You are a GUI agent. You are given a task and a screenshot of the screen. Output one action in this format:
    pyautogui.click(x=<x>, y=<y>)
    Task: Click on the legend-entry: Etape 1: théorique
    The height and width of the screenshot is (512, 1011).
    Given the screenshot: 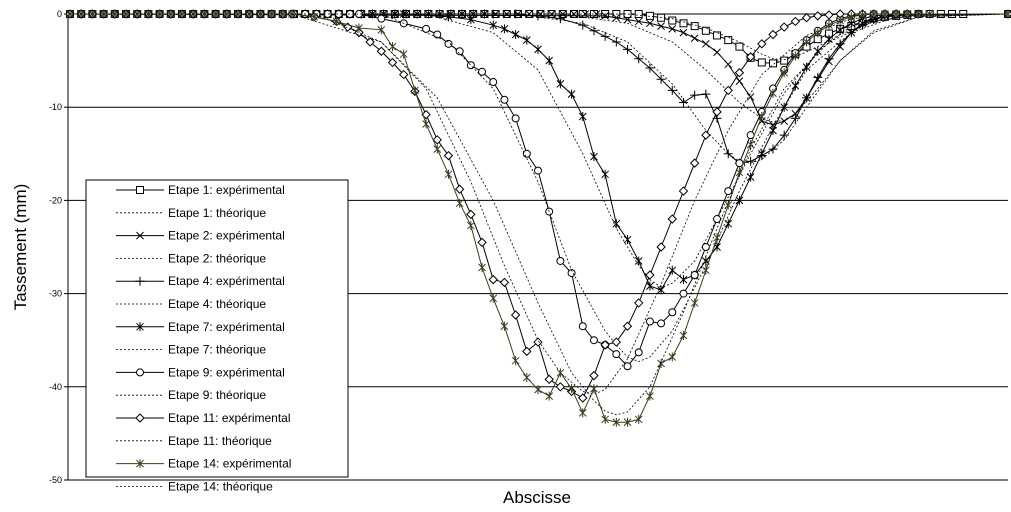 What is the action you would take?
    pyautogui.click(x=191, y=213)
    